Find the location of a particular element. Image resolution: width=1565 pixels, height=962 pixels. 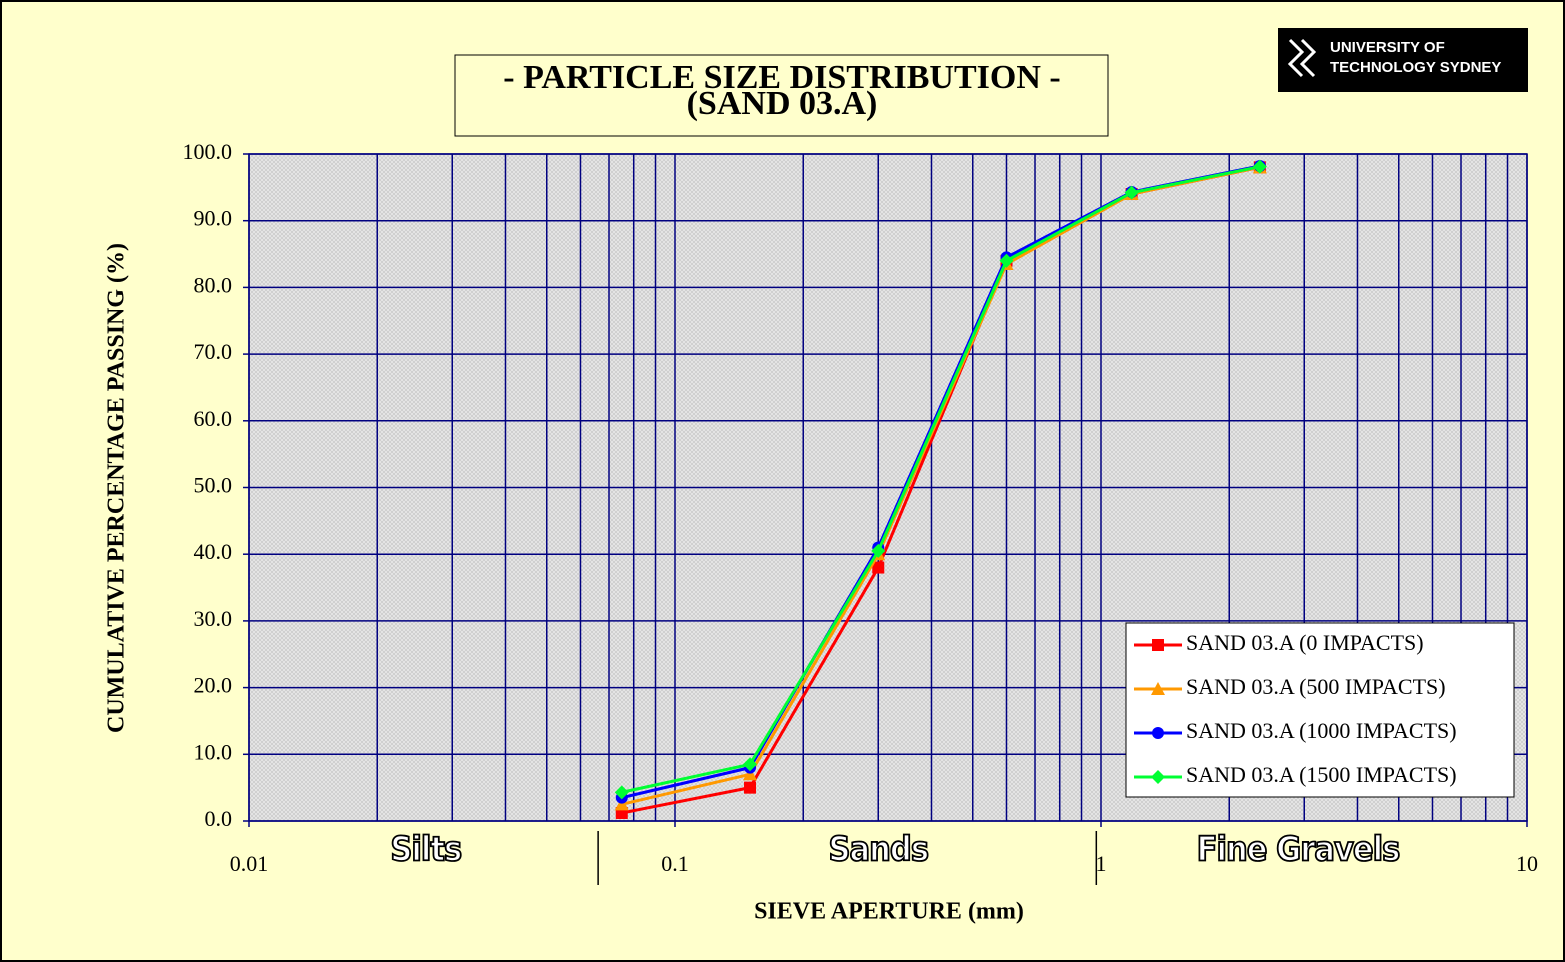

x-axis-label: SIEVE APERTURE (mm) is located at coordinates (889, 912).